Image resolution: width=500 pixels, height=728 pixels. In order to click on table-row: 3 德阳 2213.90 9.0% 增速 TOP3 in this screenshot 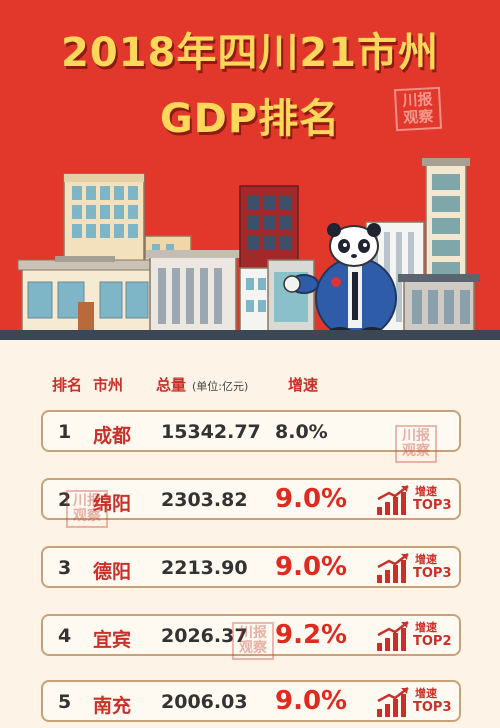, I will do `click(251, 567)`.